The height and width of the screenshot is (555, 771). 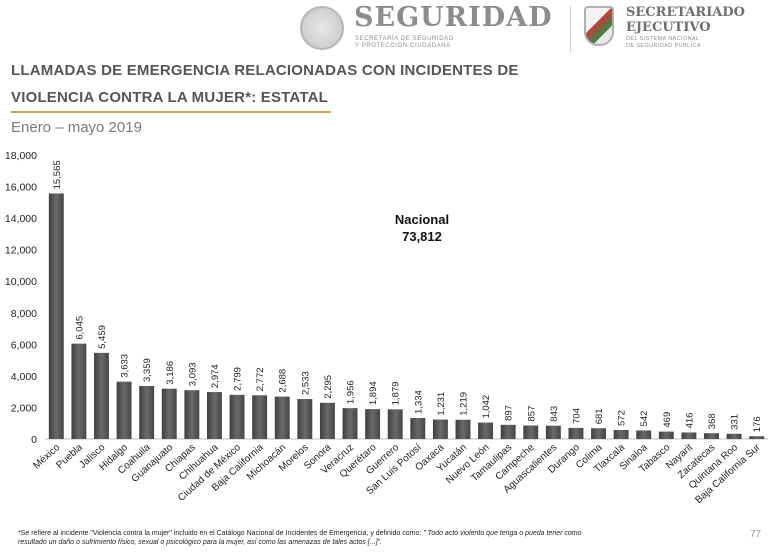 What do you see at coordinates (283, 381) in the screenshot?
I see `bar-value-label: 2,688` at bounding box center [283, 381].